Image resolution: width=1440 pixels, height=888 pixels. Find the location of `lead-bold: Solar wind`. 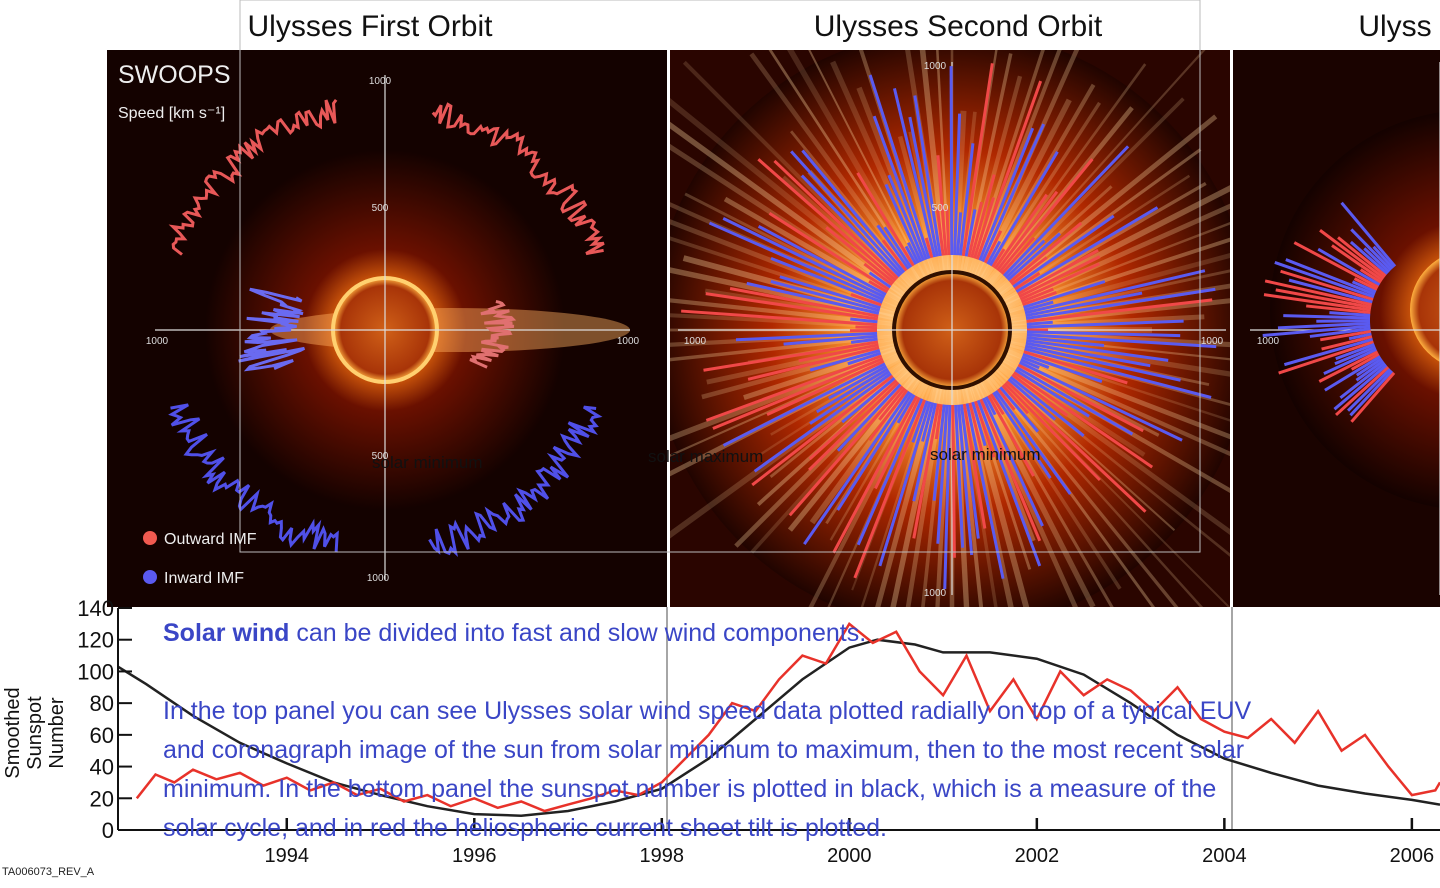

lead-bold: Solar wind is located at coordinates (226, 633).